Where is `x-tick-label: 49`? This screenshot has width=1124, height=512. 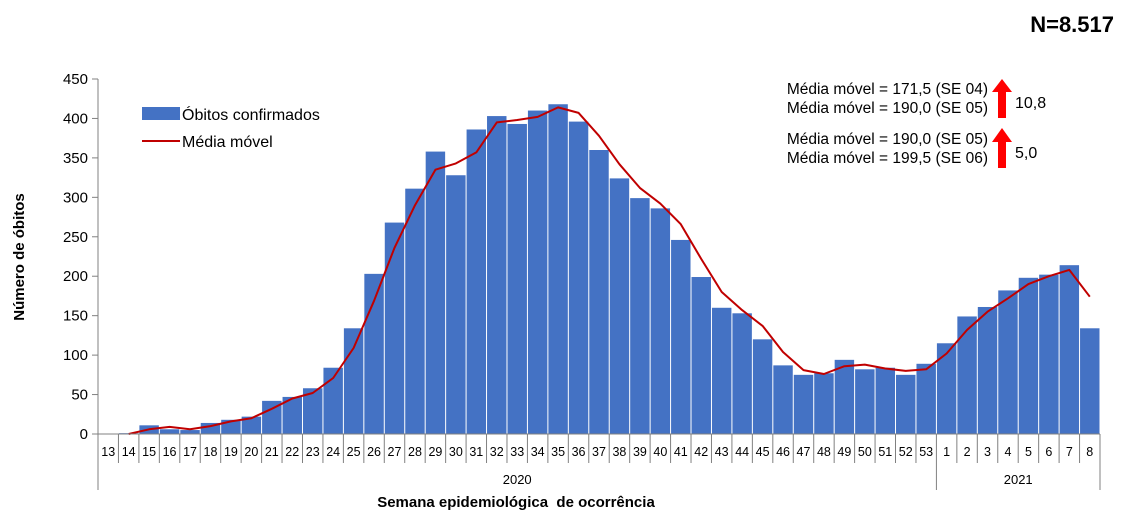
x-tick-label: 49 is located at coordinates (844, 452).